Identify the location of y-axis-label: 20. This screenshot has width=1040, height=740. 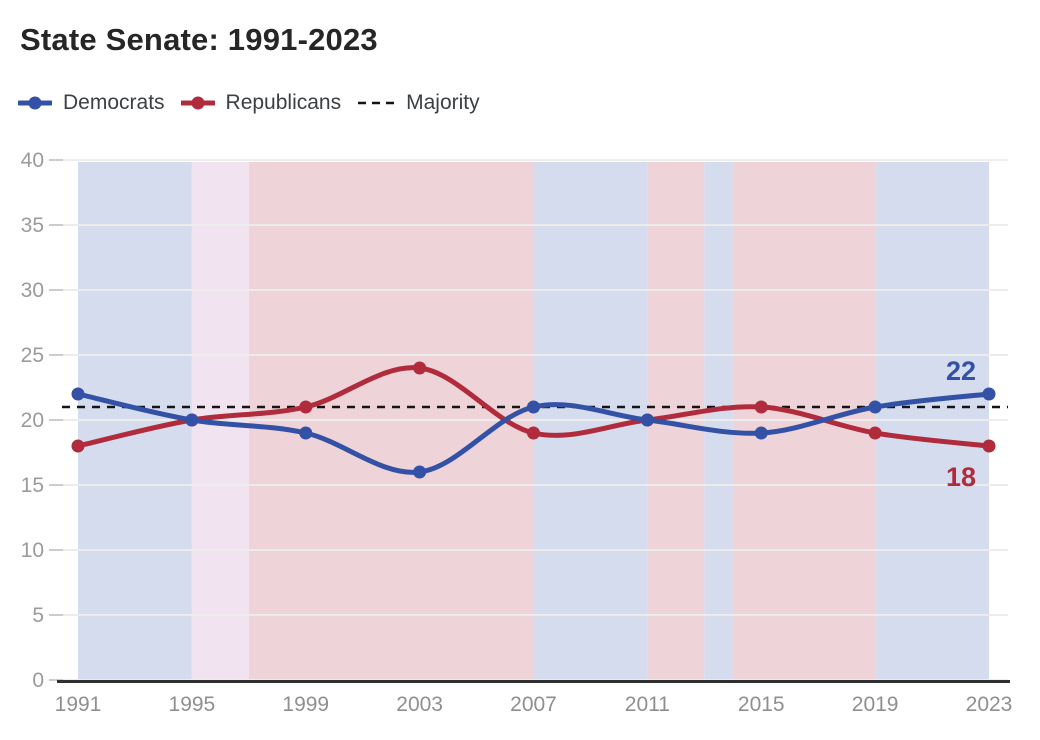
(32, 420).